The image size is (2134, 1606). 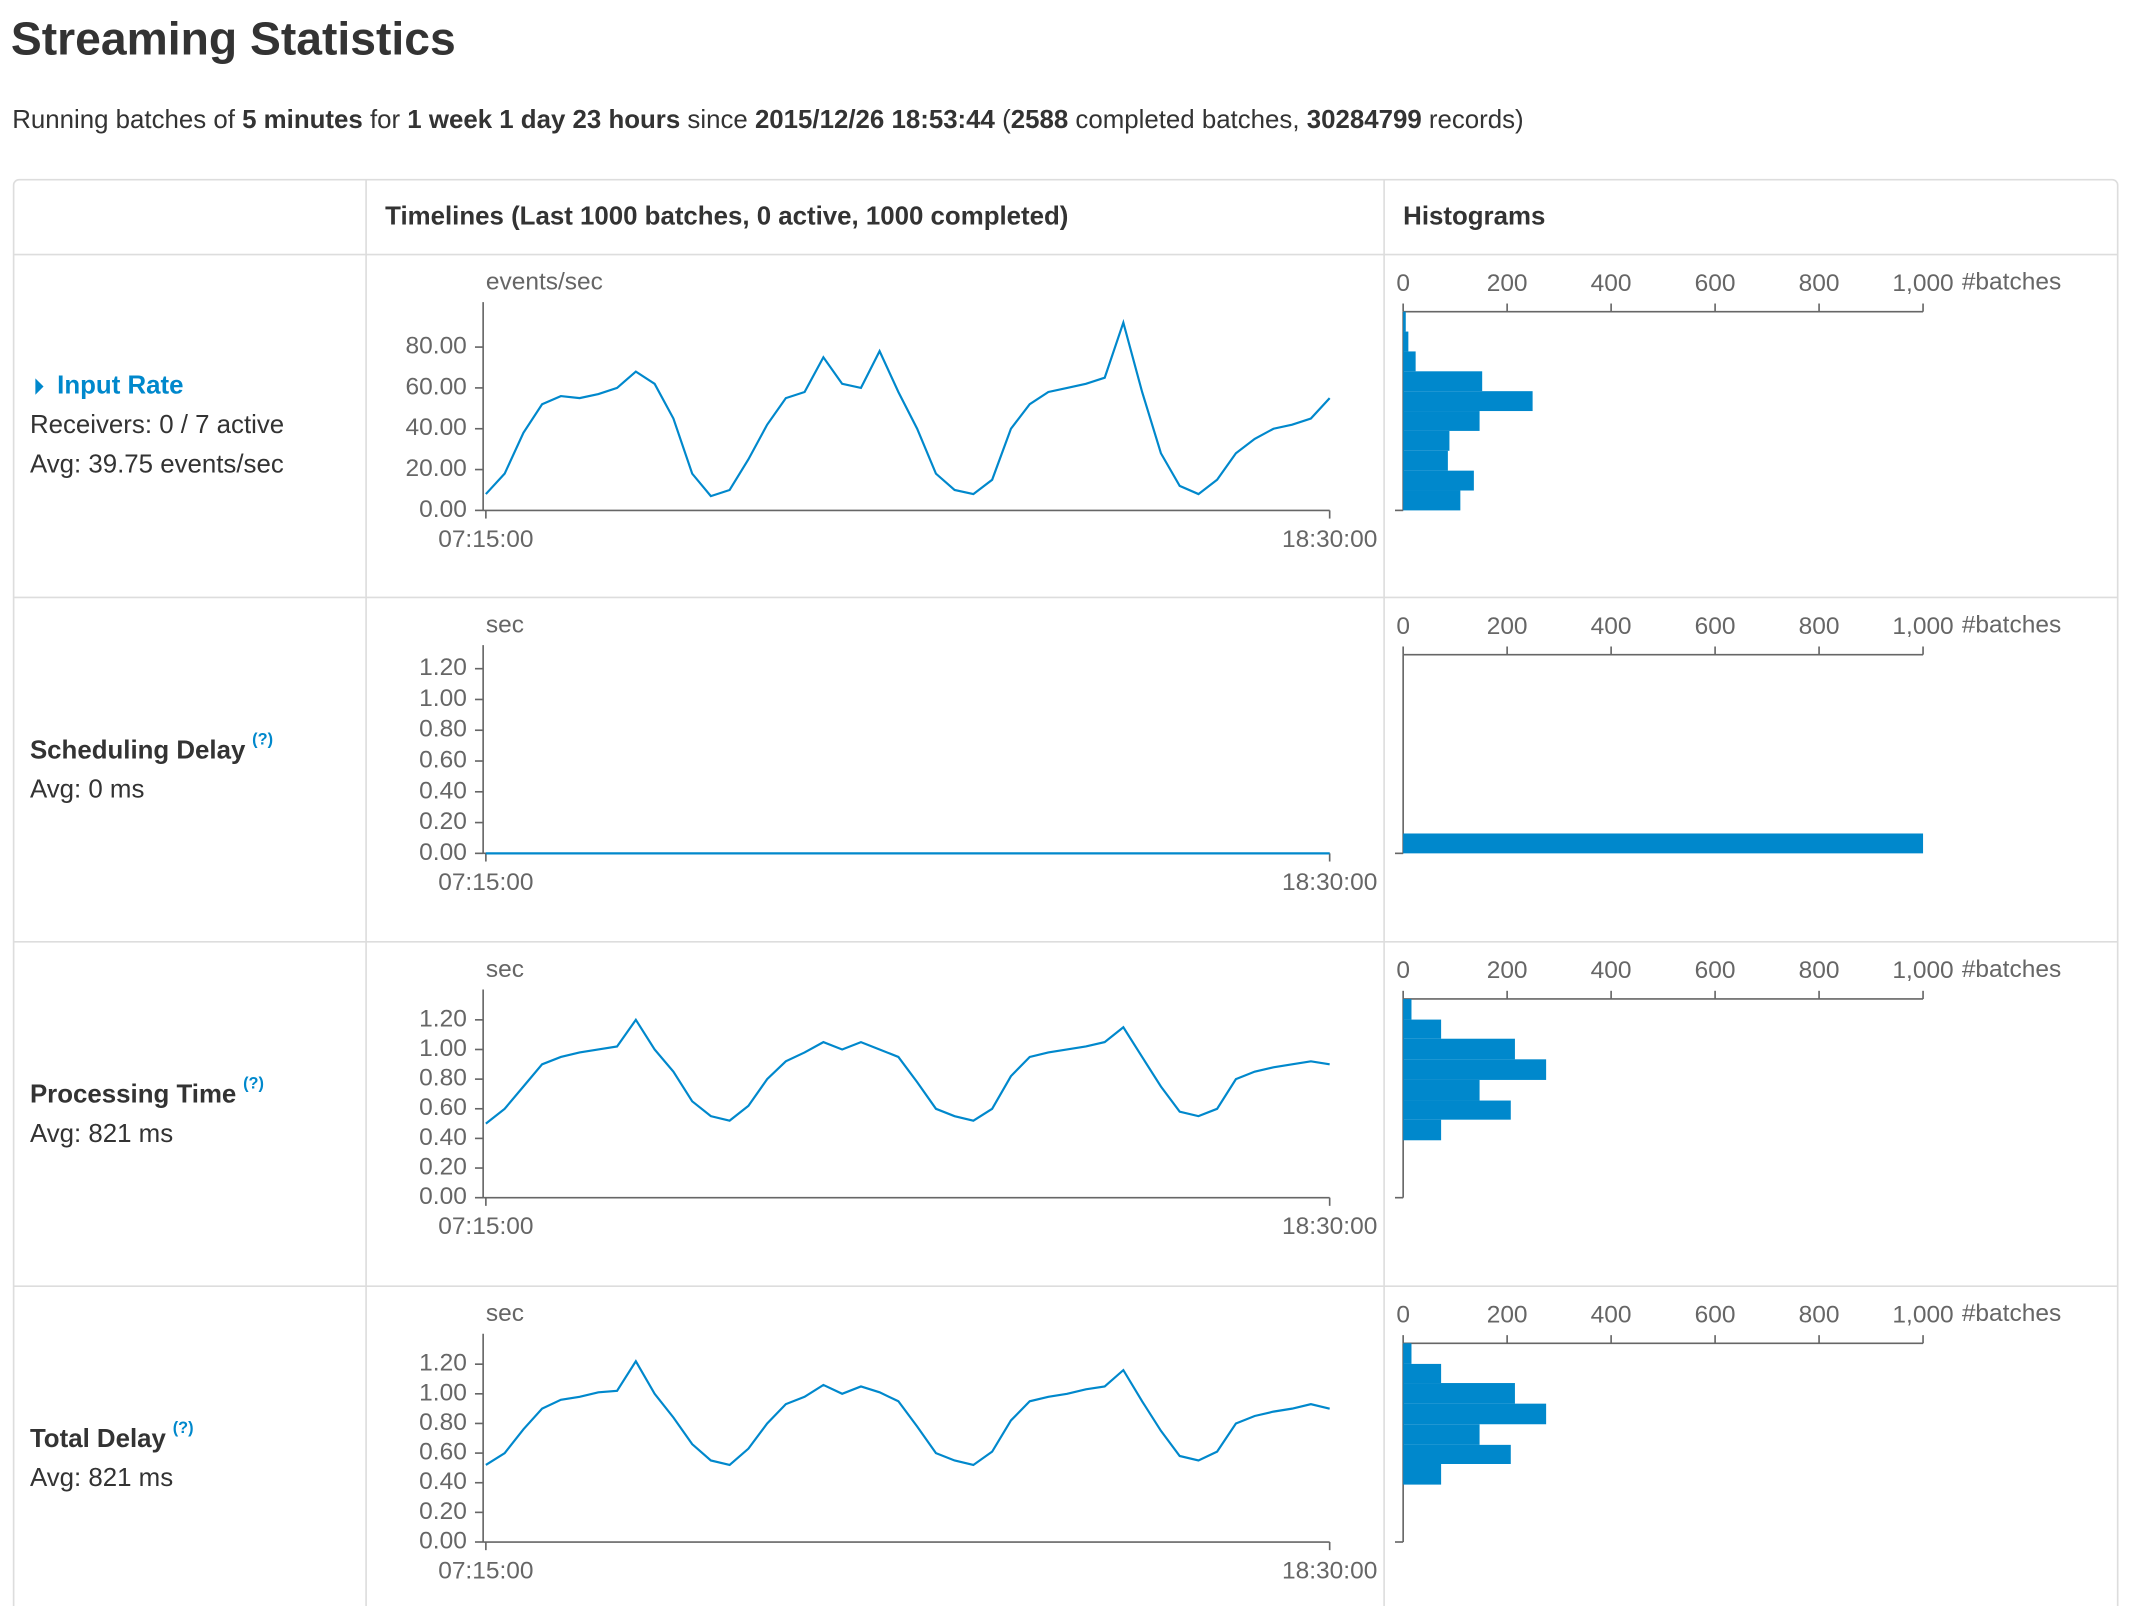 I want to click on metric-detail: Avg: 0 ms, so click(x=87, y=790).